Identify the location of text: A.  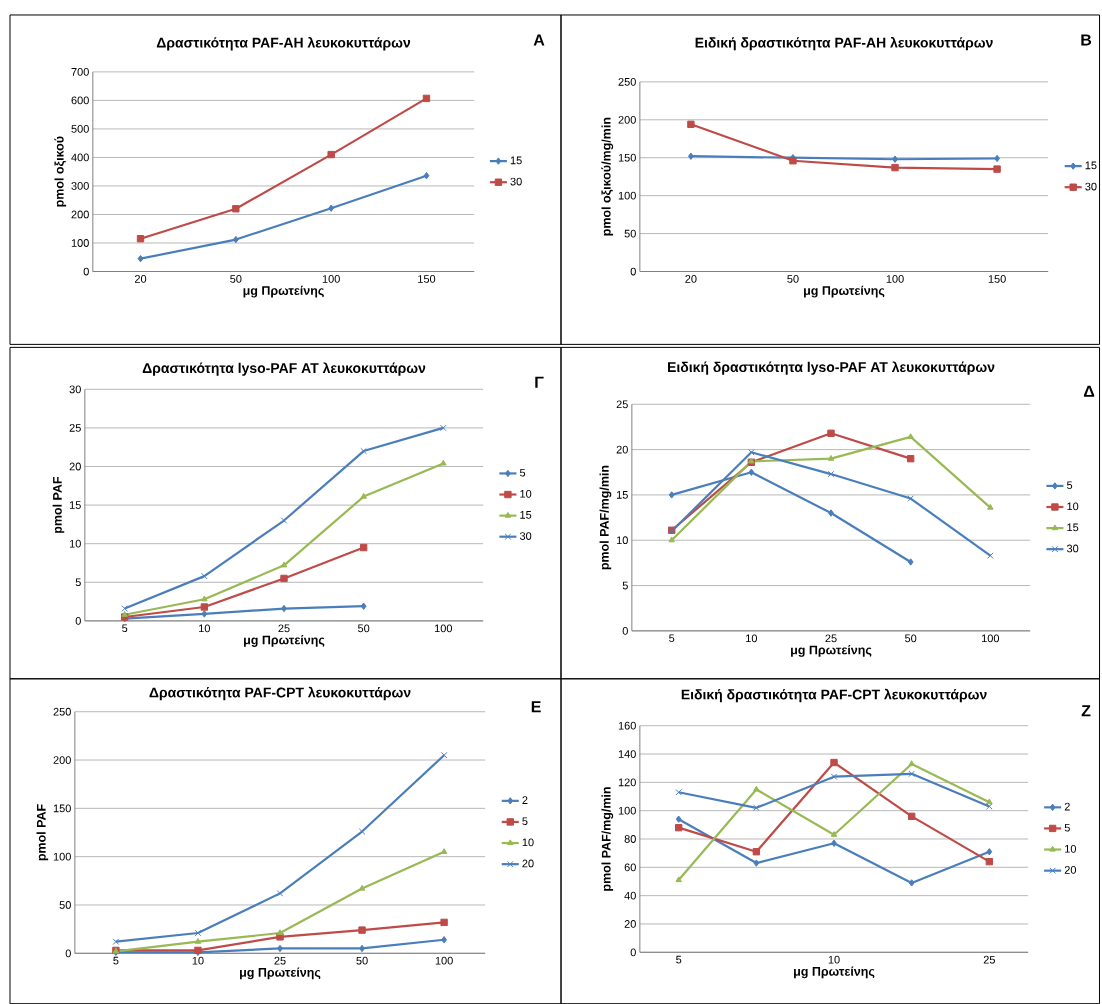
(539, 40).